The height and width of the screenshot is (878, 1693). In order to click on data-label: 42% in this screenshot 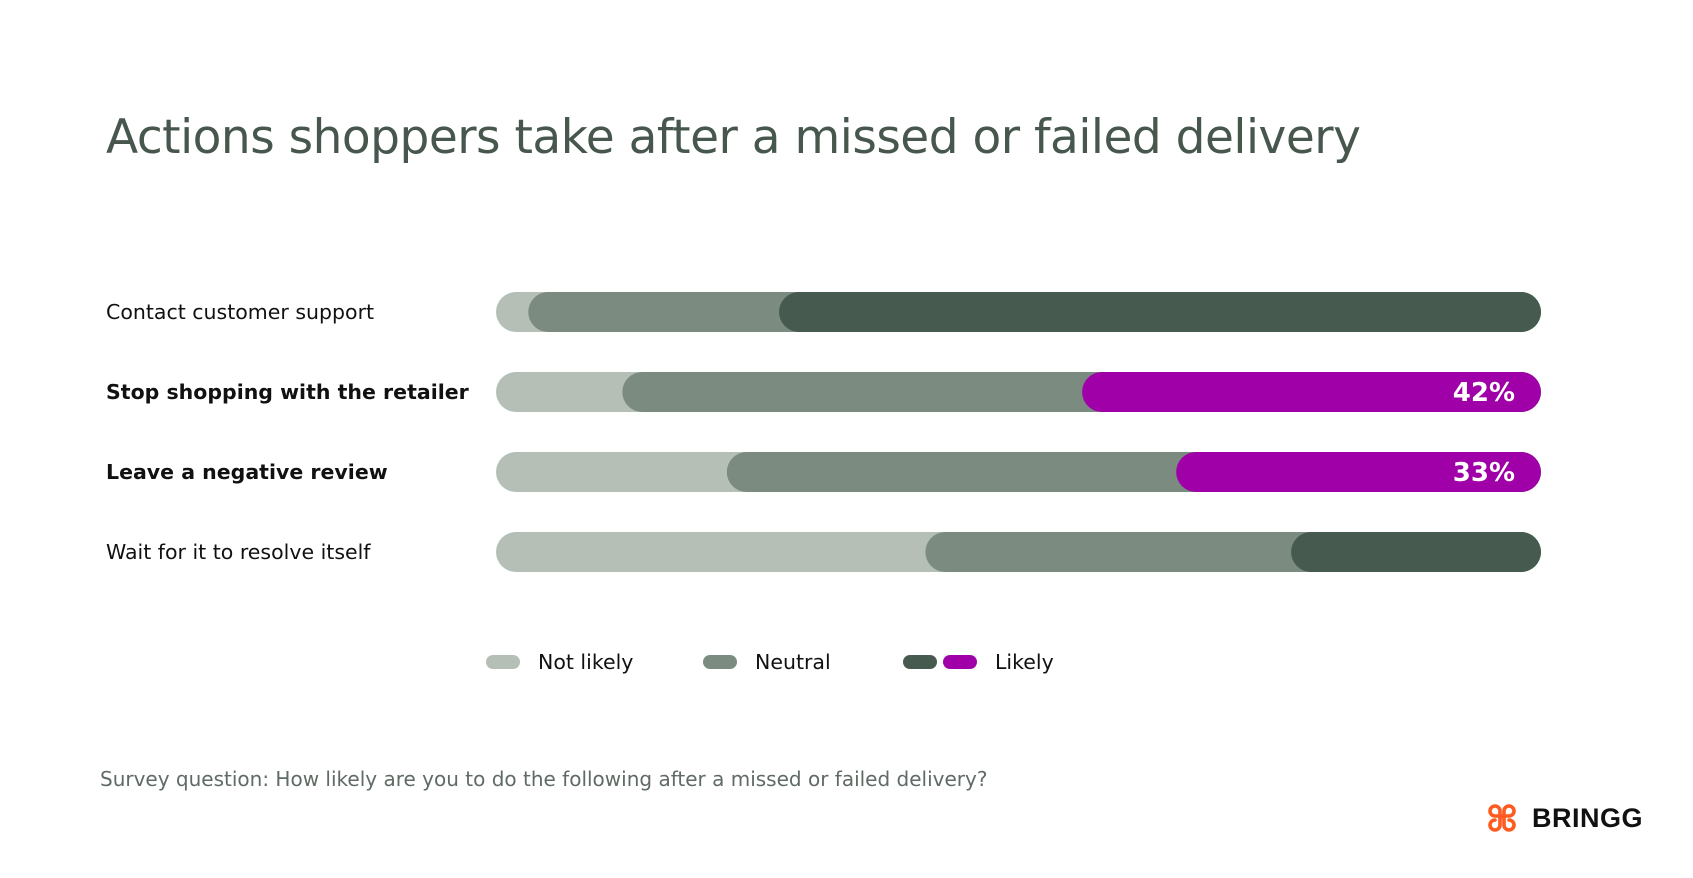, I will do `click(1484, 393)`.